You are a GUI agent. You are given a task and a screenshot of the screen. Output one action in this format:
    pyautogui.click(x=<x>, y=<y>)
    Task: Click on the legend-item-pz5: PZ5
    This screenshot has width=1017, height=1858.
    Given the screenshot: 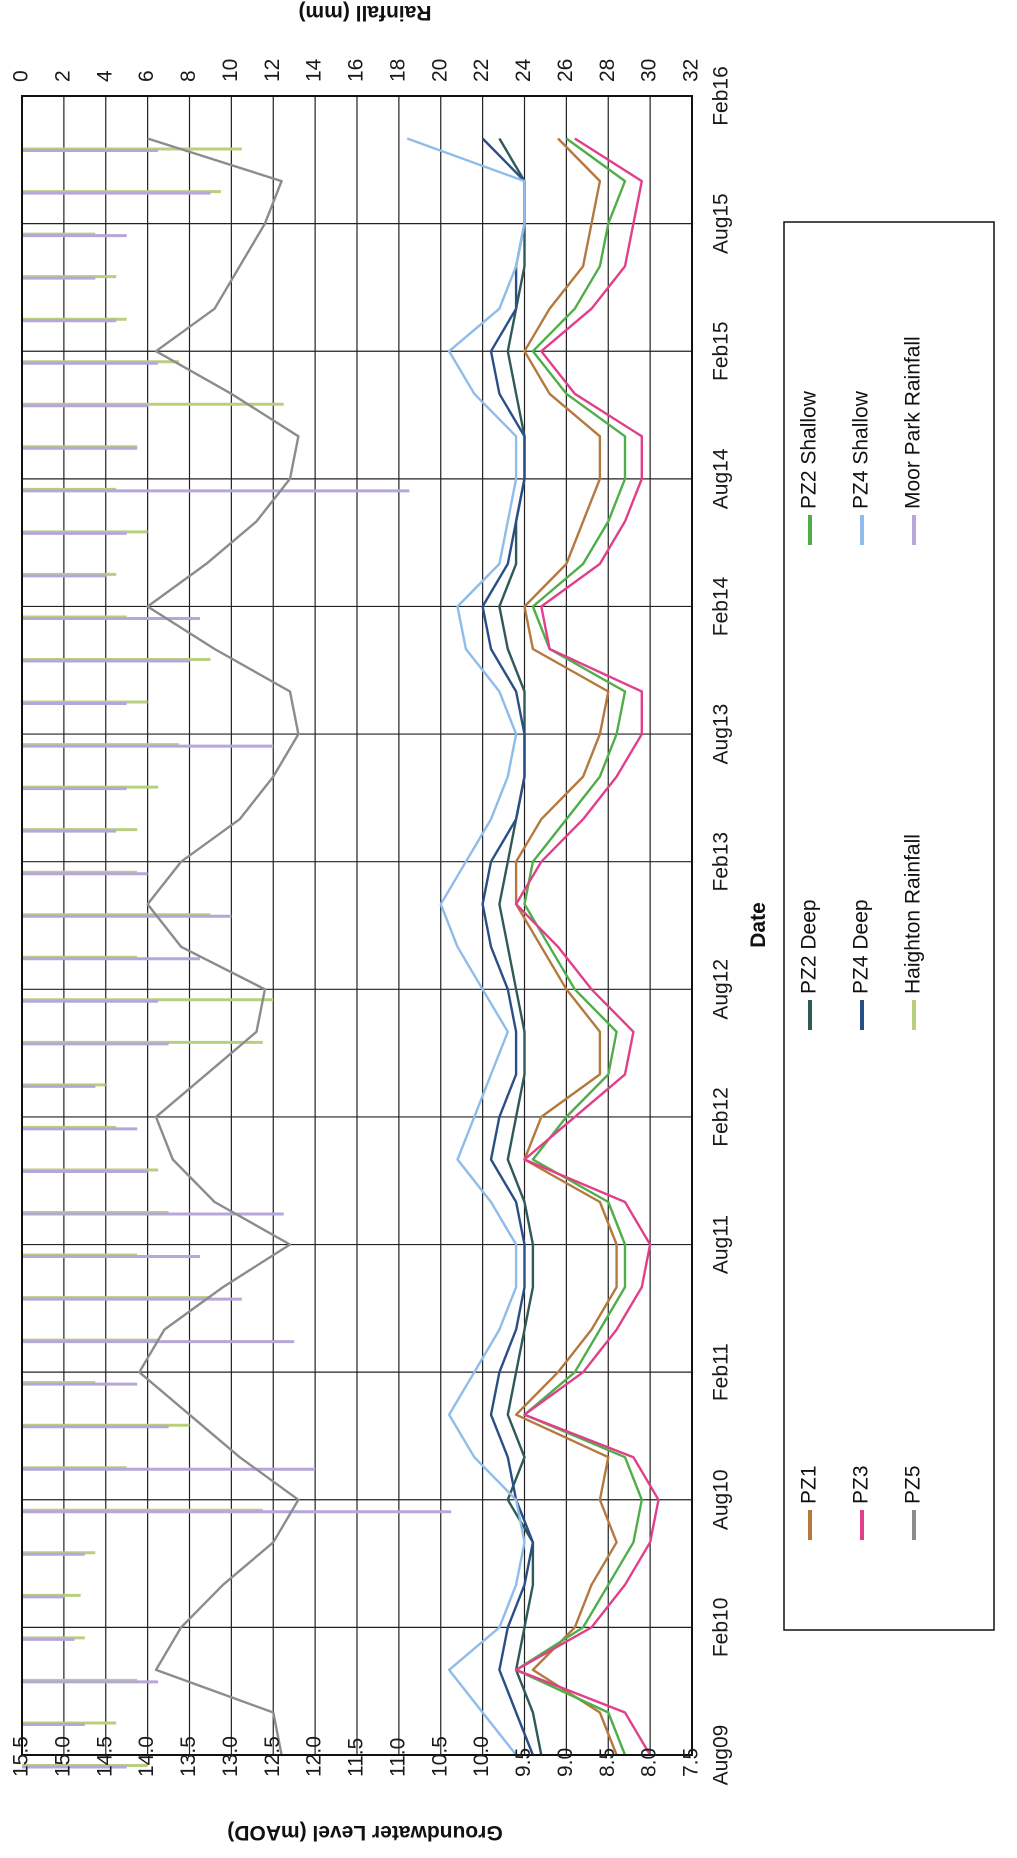 What is the action you would take?
    pyautogui.click(x=913, y=1502)
    